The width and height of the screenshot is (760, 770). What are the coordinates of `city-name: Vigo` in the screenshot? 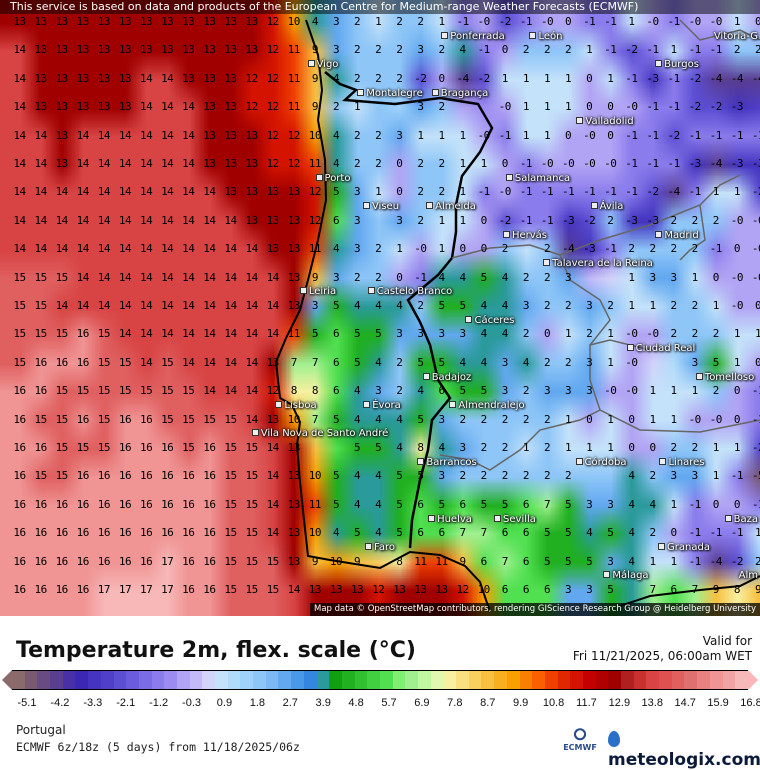 It's located at (327, 65).